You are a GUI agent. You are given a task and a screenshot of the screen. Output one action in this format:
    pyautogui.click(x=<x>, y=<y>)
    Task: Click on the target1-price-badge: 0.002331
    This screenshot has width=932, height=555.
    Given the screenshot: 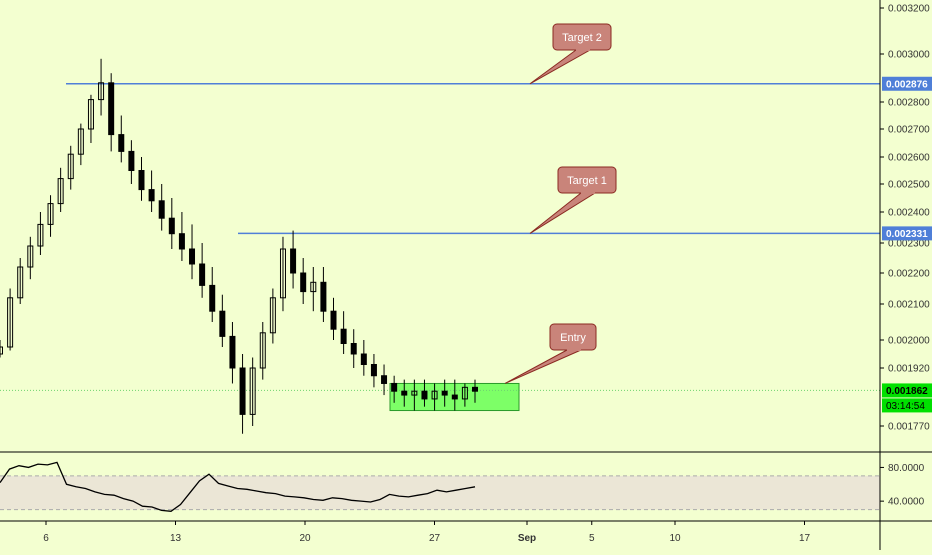 What is the action you would take?
    pyautogui.click(x=907, y=234)
    